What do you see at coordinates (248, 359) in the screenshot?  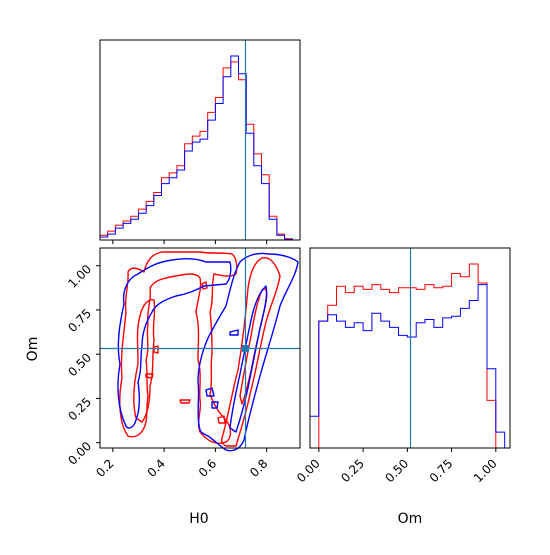 I see `blue-contour-inner-right` at bounding box center [248, 359].